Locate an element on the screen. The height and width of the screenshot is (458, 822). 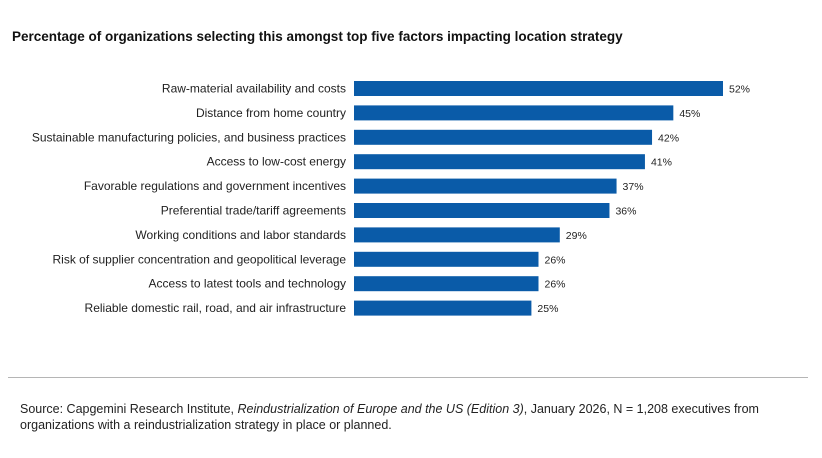
category-label: Working conditions and labor standards is located at coordinates (240, 235).